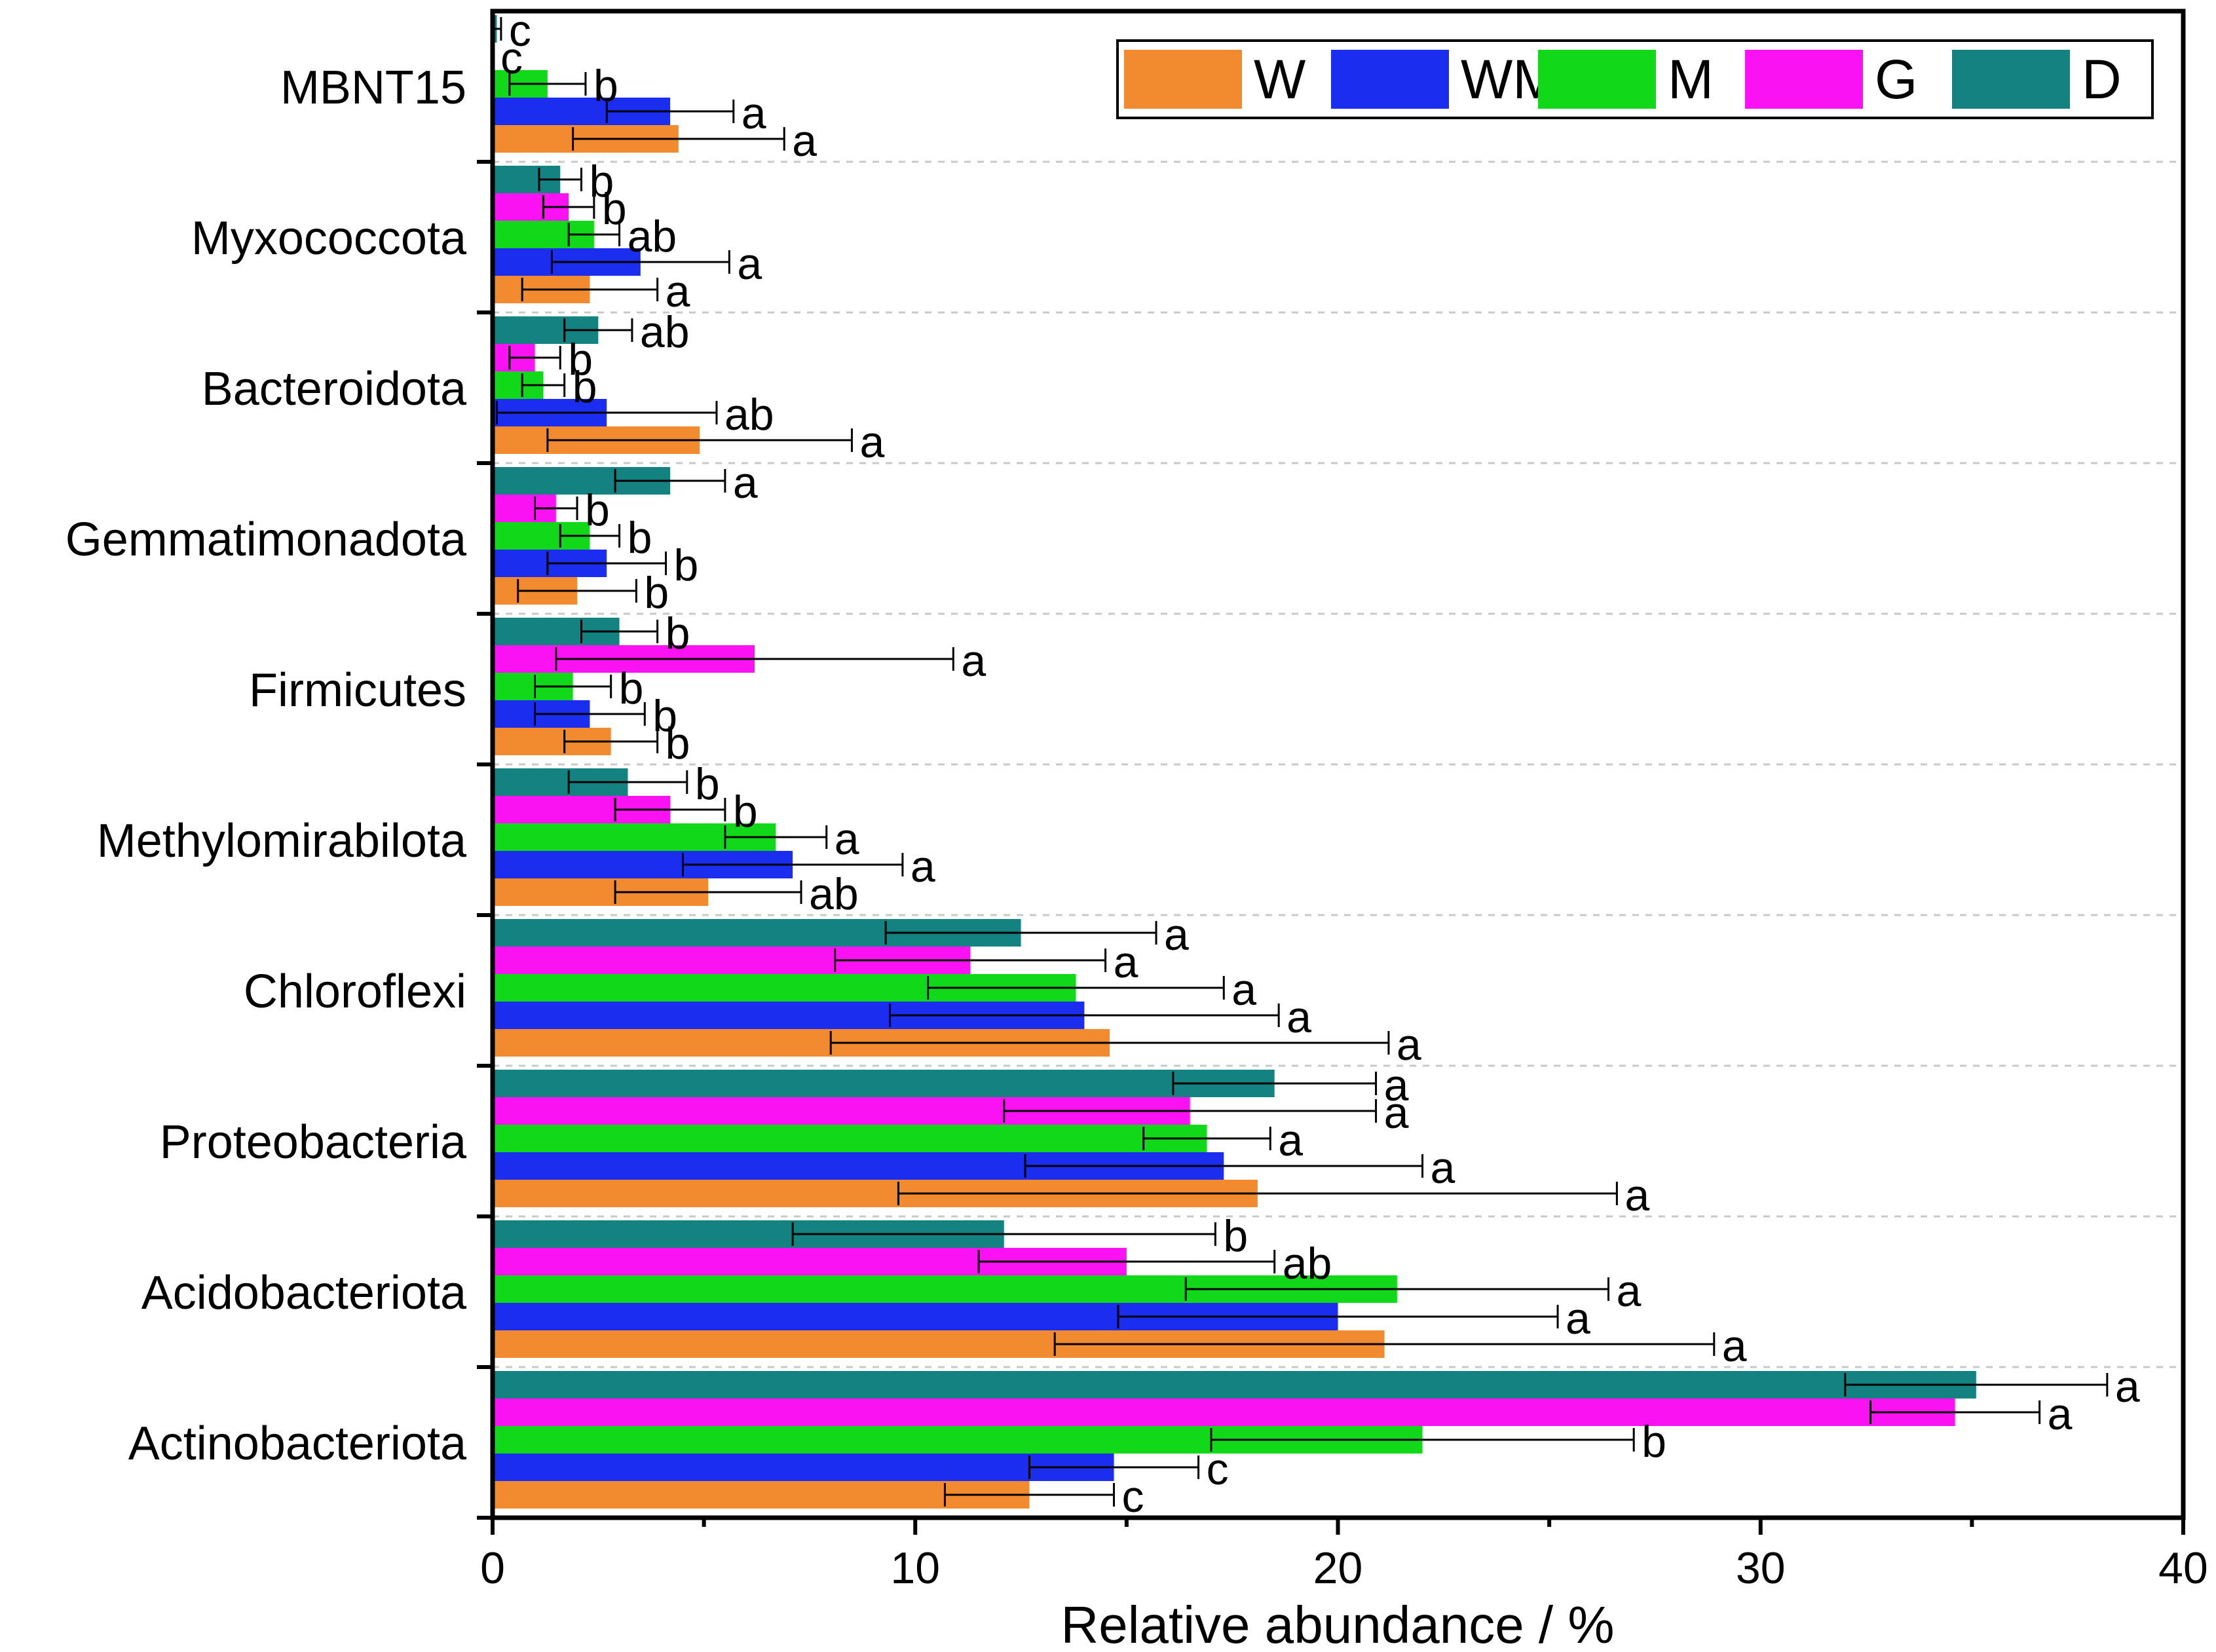 This screenshot has height=1652, width=2216. Describe the element at coordinates (1338, 1568) in the screenshot. I see `x-tick-label: 20` at that location.